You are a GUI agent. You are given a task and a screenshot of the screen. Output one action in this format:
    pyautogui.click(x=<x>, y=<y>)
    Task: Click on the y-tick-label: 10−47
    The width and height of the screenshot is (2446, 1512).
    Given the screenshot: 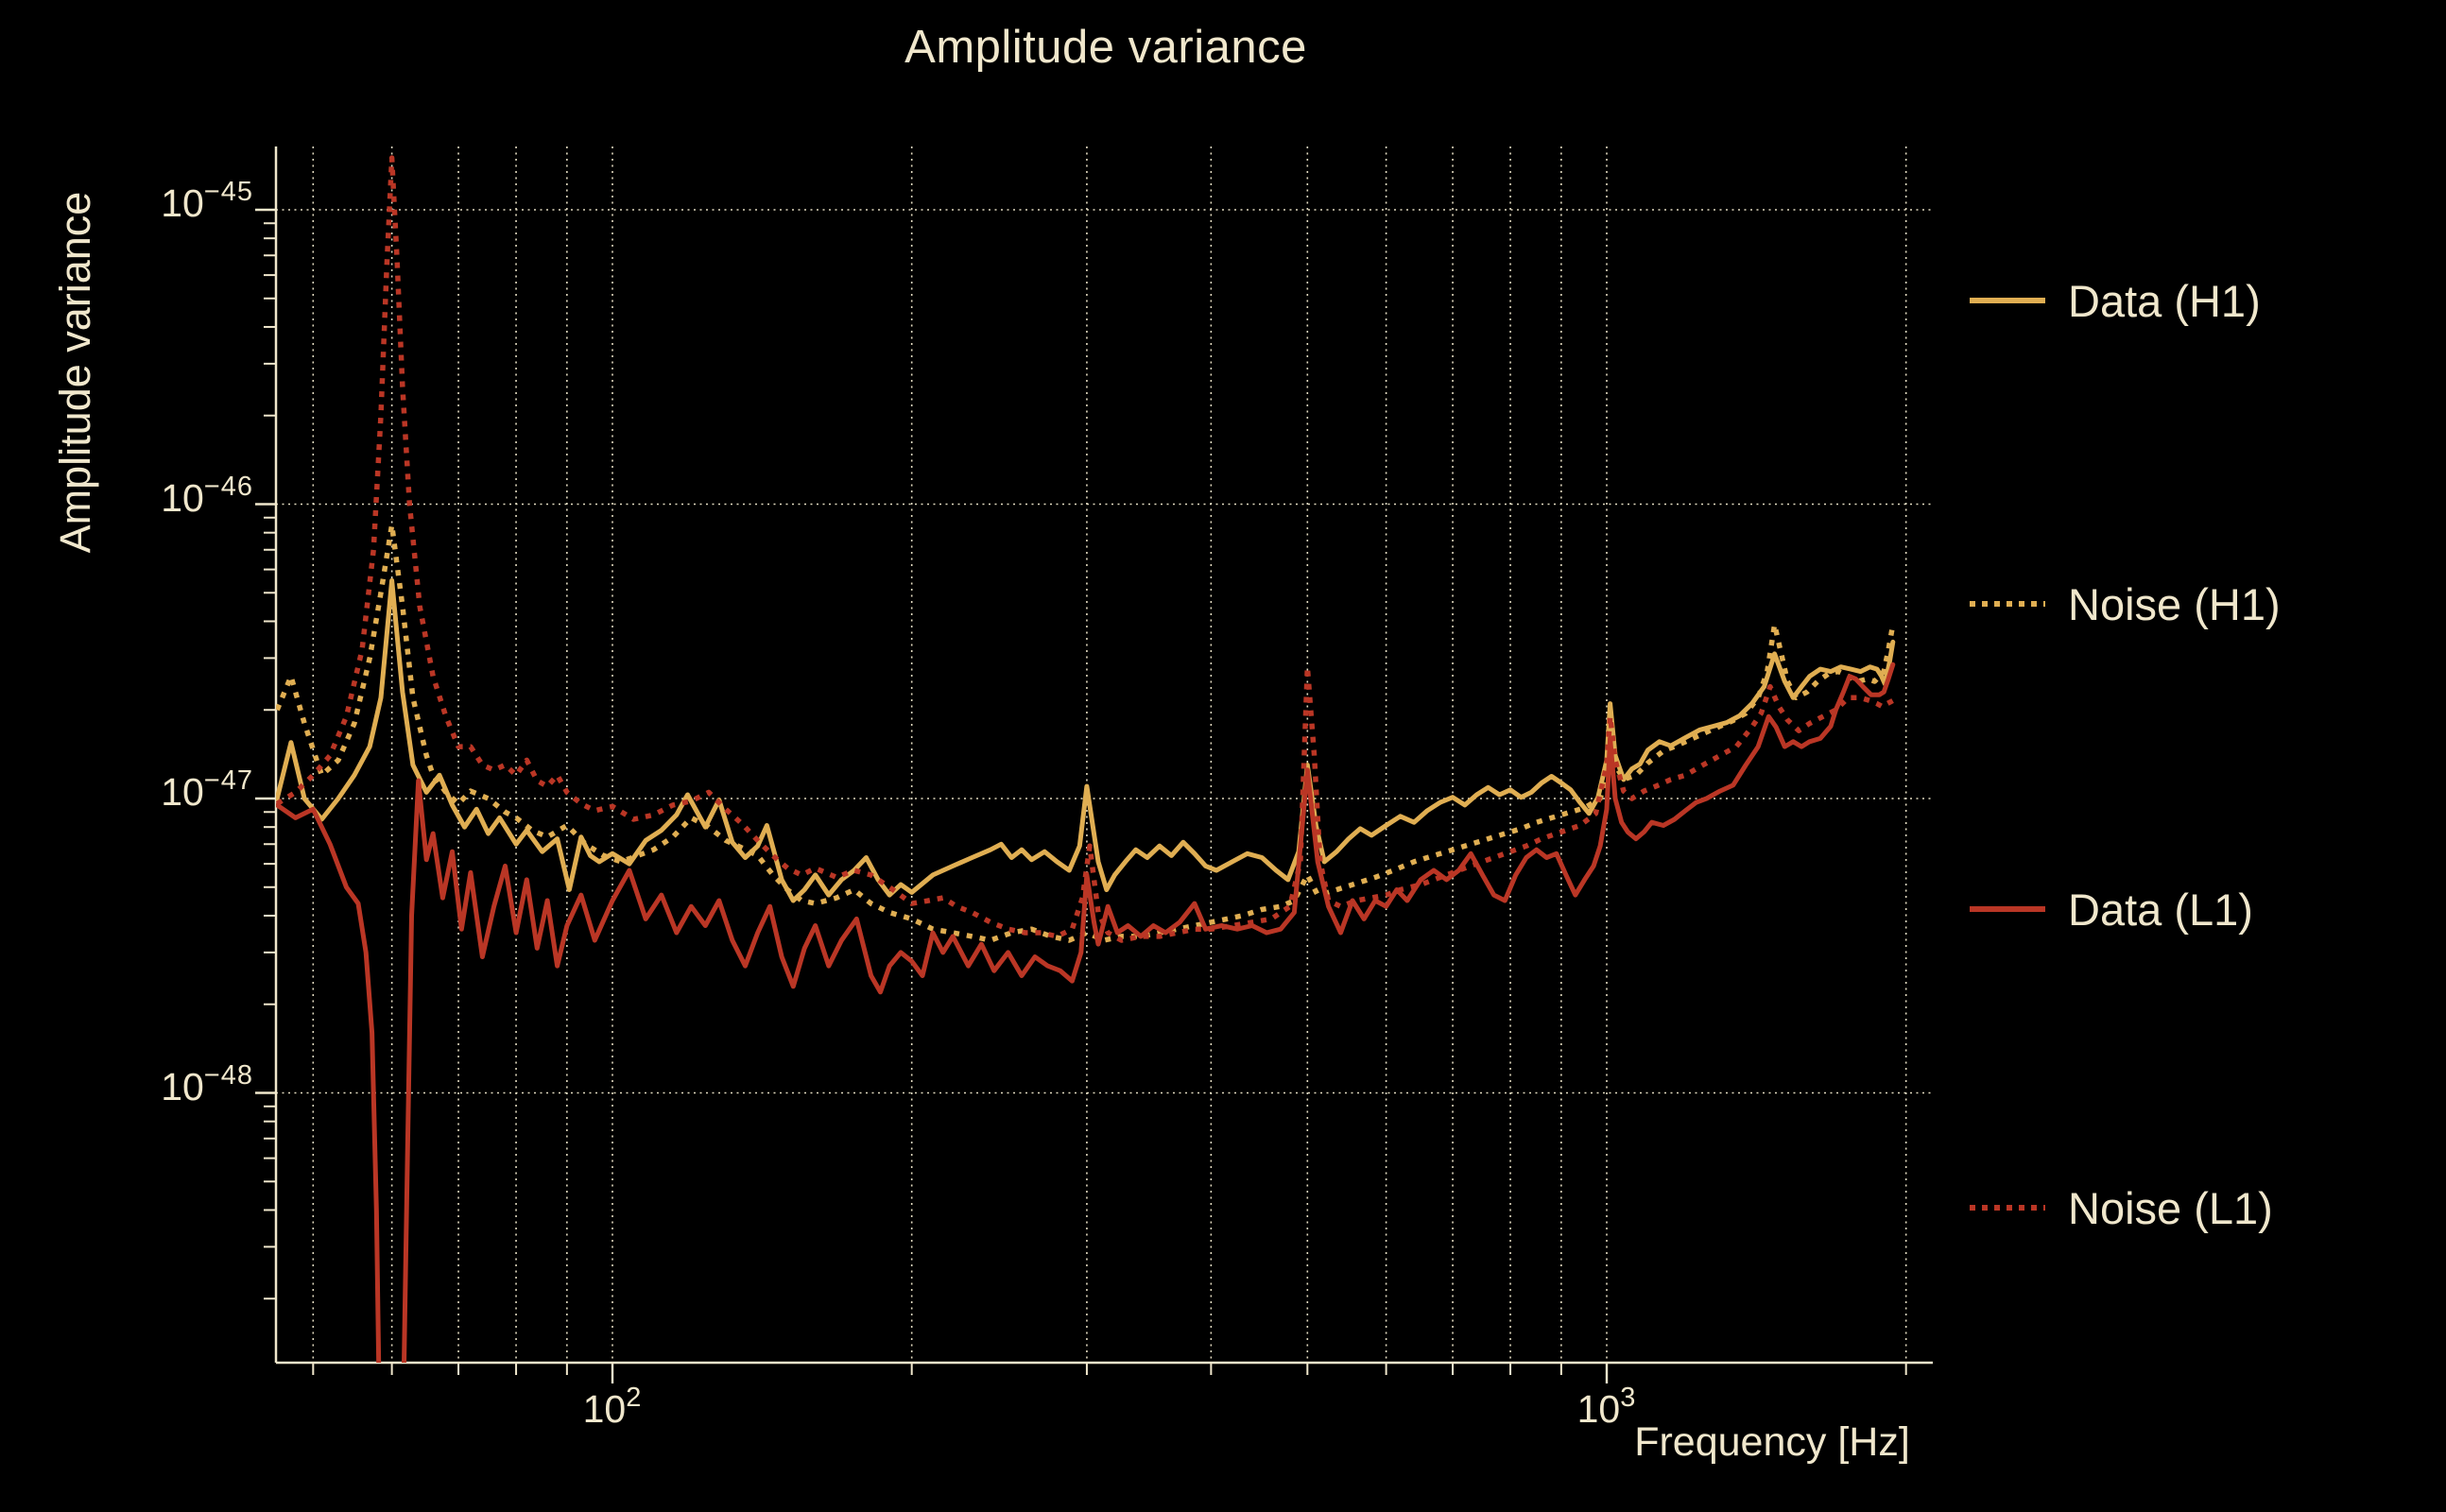 What is the action you would take?
    pyautogui.click(x=207, y=789)
    